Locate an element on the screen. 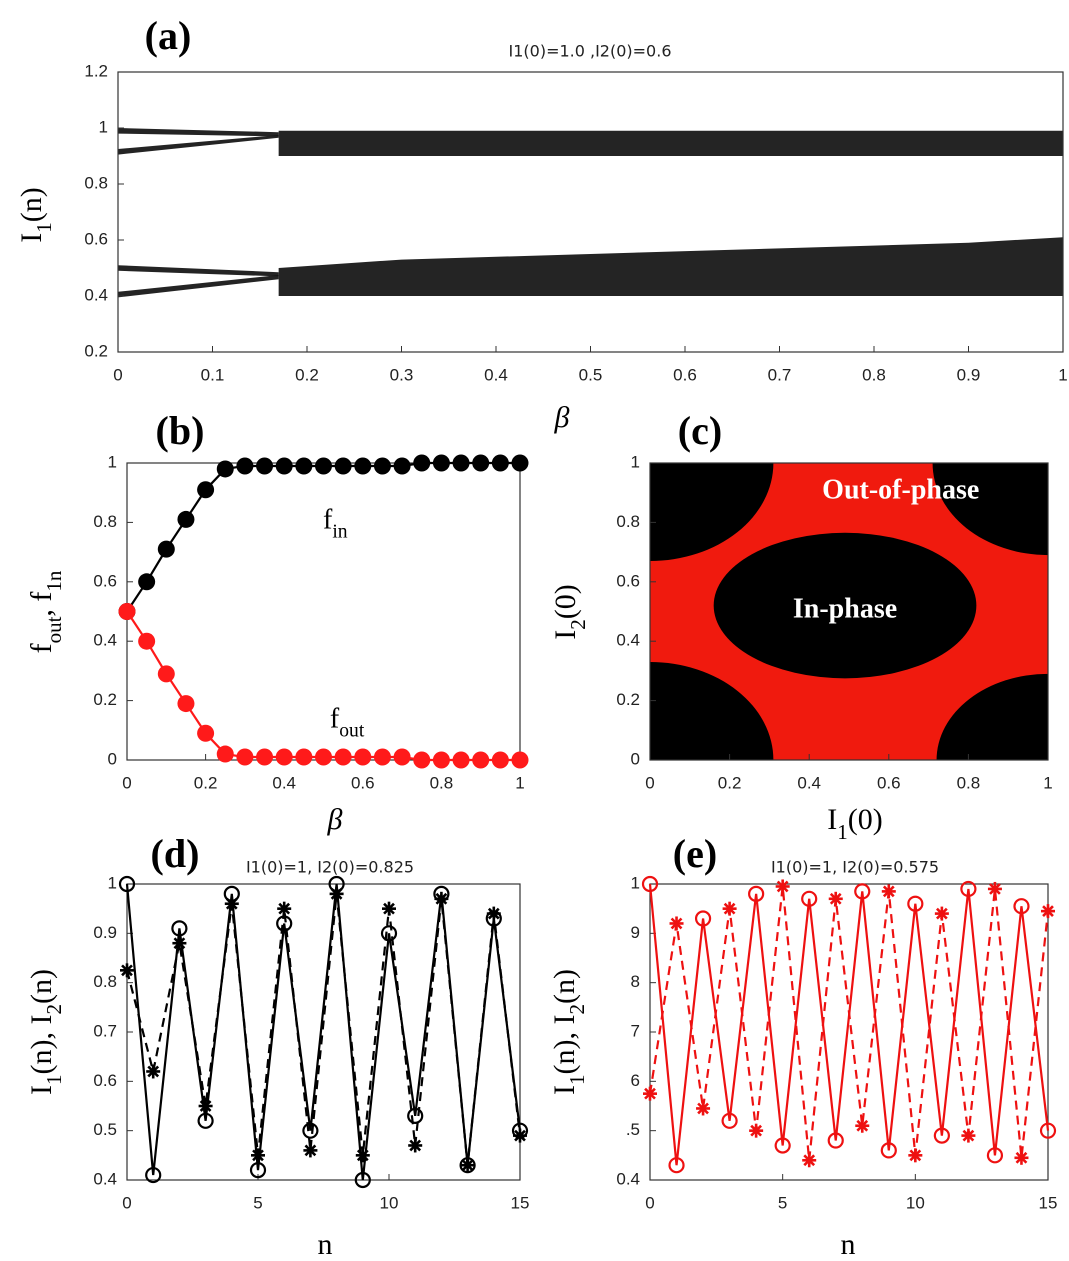 This screenshot has width=1069, height=1261. x-tick-label: 0.8 is located at coordinates (969, 782).